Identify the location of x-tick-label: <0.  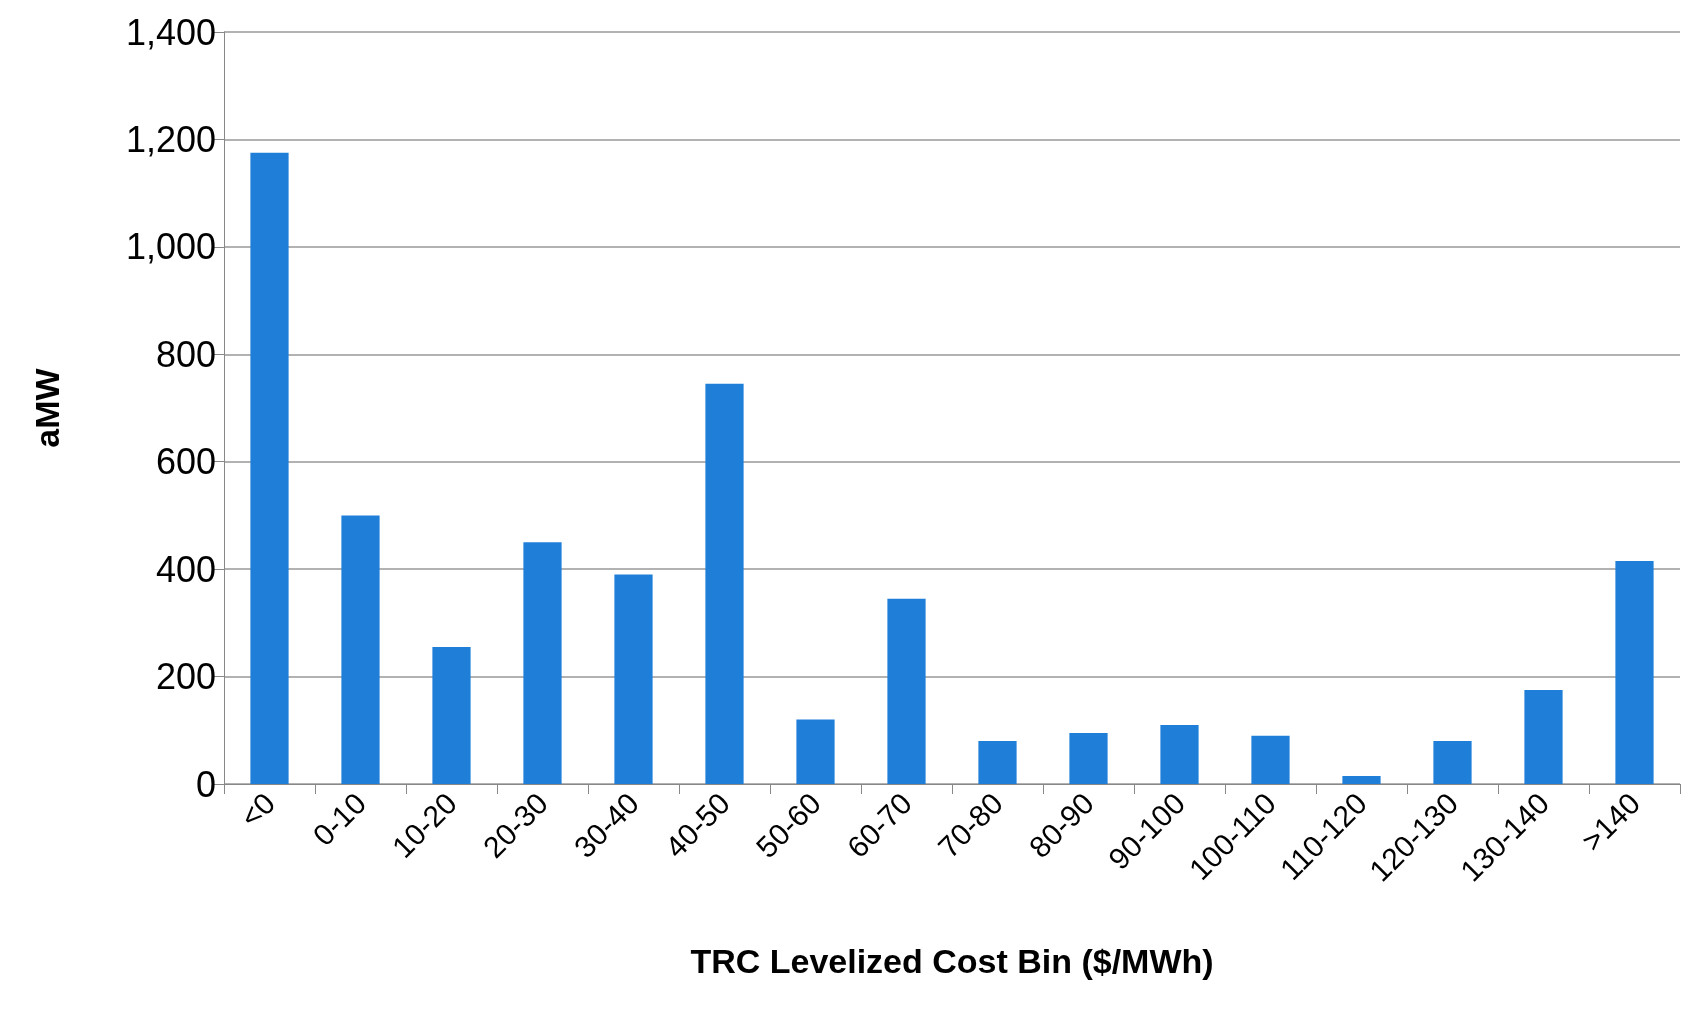
(257, 810).